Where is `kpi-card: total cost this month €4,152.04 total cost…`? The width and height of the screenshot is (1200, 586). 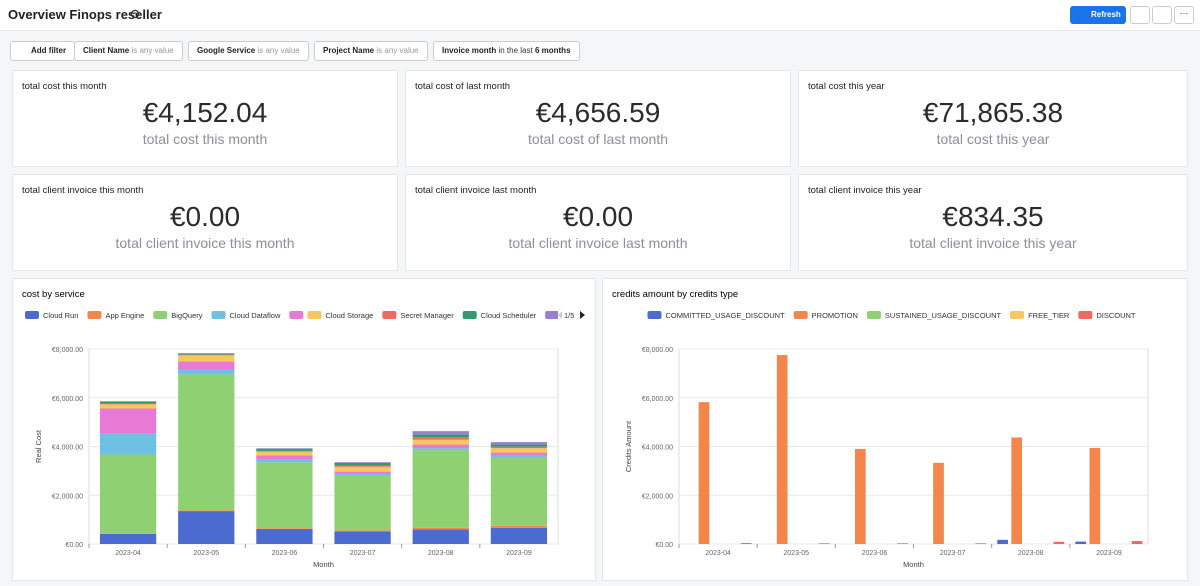
kpi-card: total cost this month €4,152.04 total cost… is located at coordinates (205, 118).